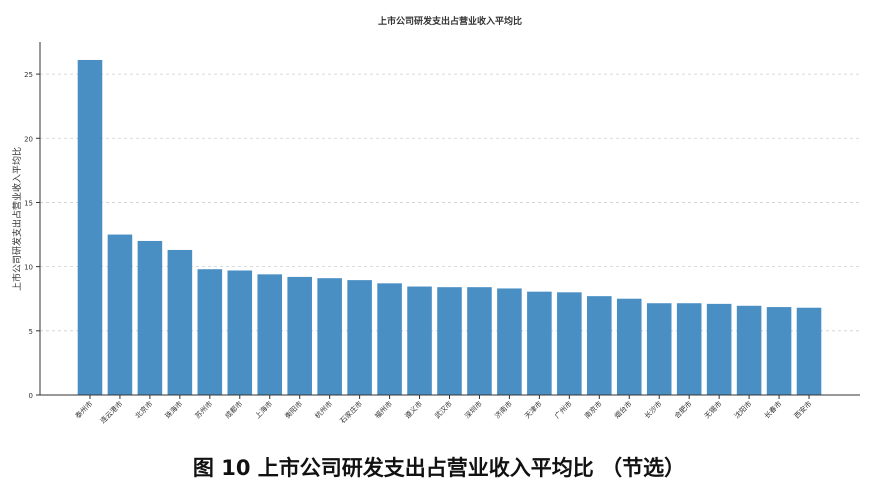 This screenshot has width=878, height=492. What do you see at coordinates (293, 409) in the screenshot?
I see `x-tick-label: 衡阳市` at bounding box center [293, 409].